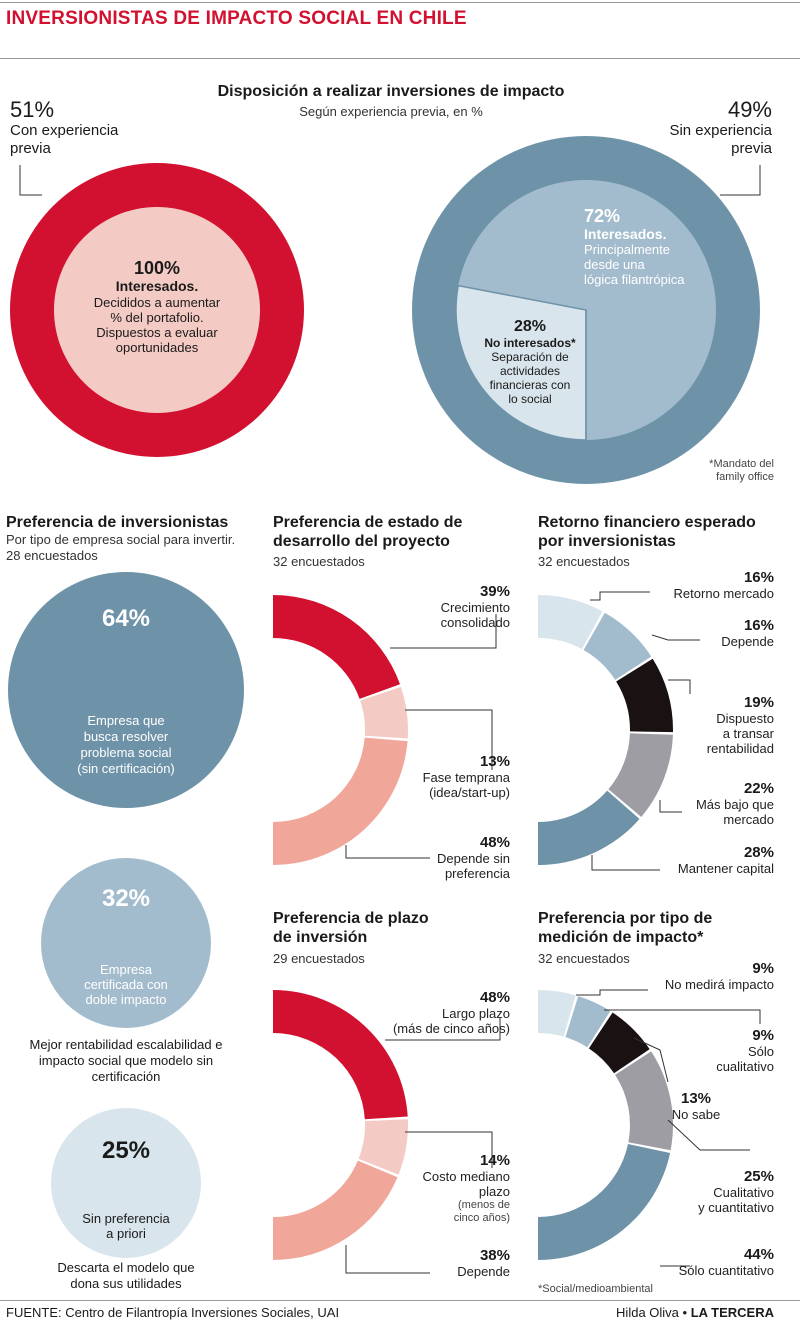  Describe the element at coordinates (451, 1028) in the screenshot. I see `col2b-note-0: (más de cinco años)` at that location.